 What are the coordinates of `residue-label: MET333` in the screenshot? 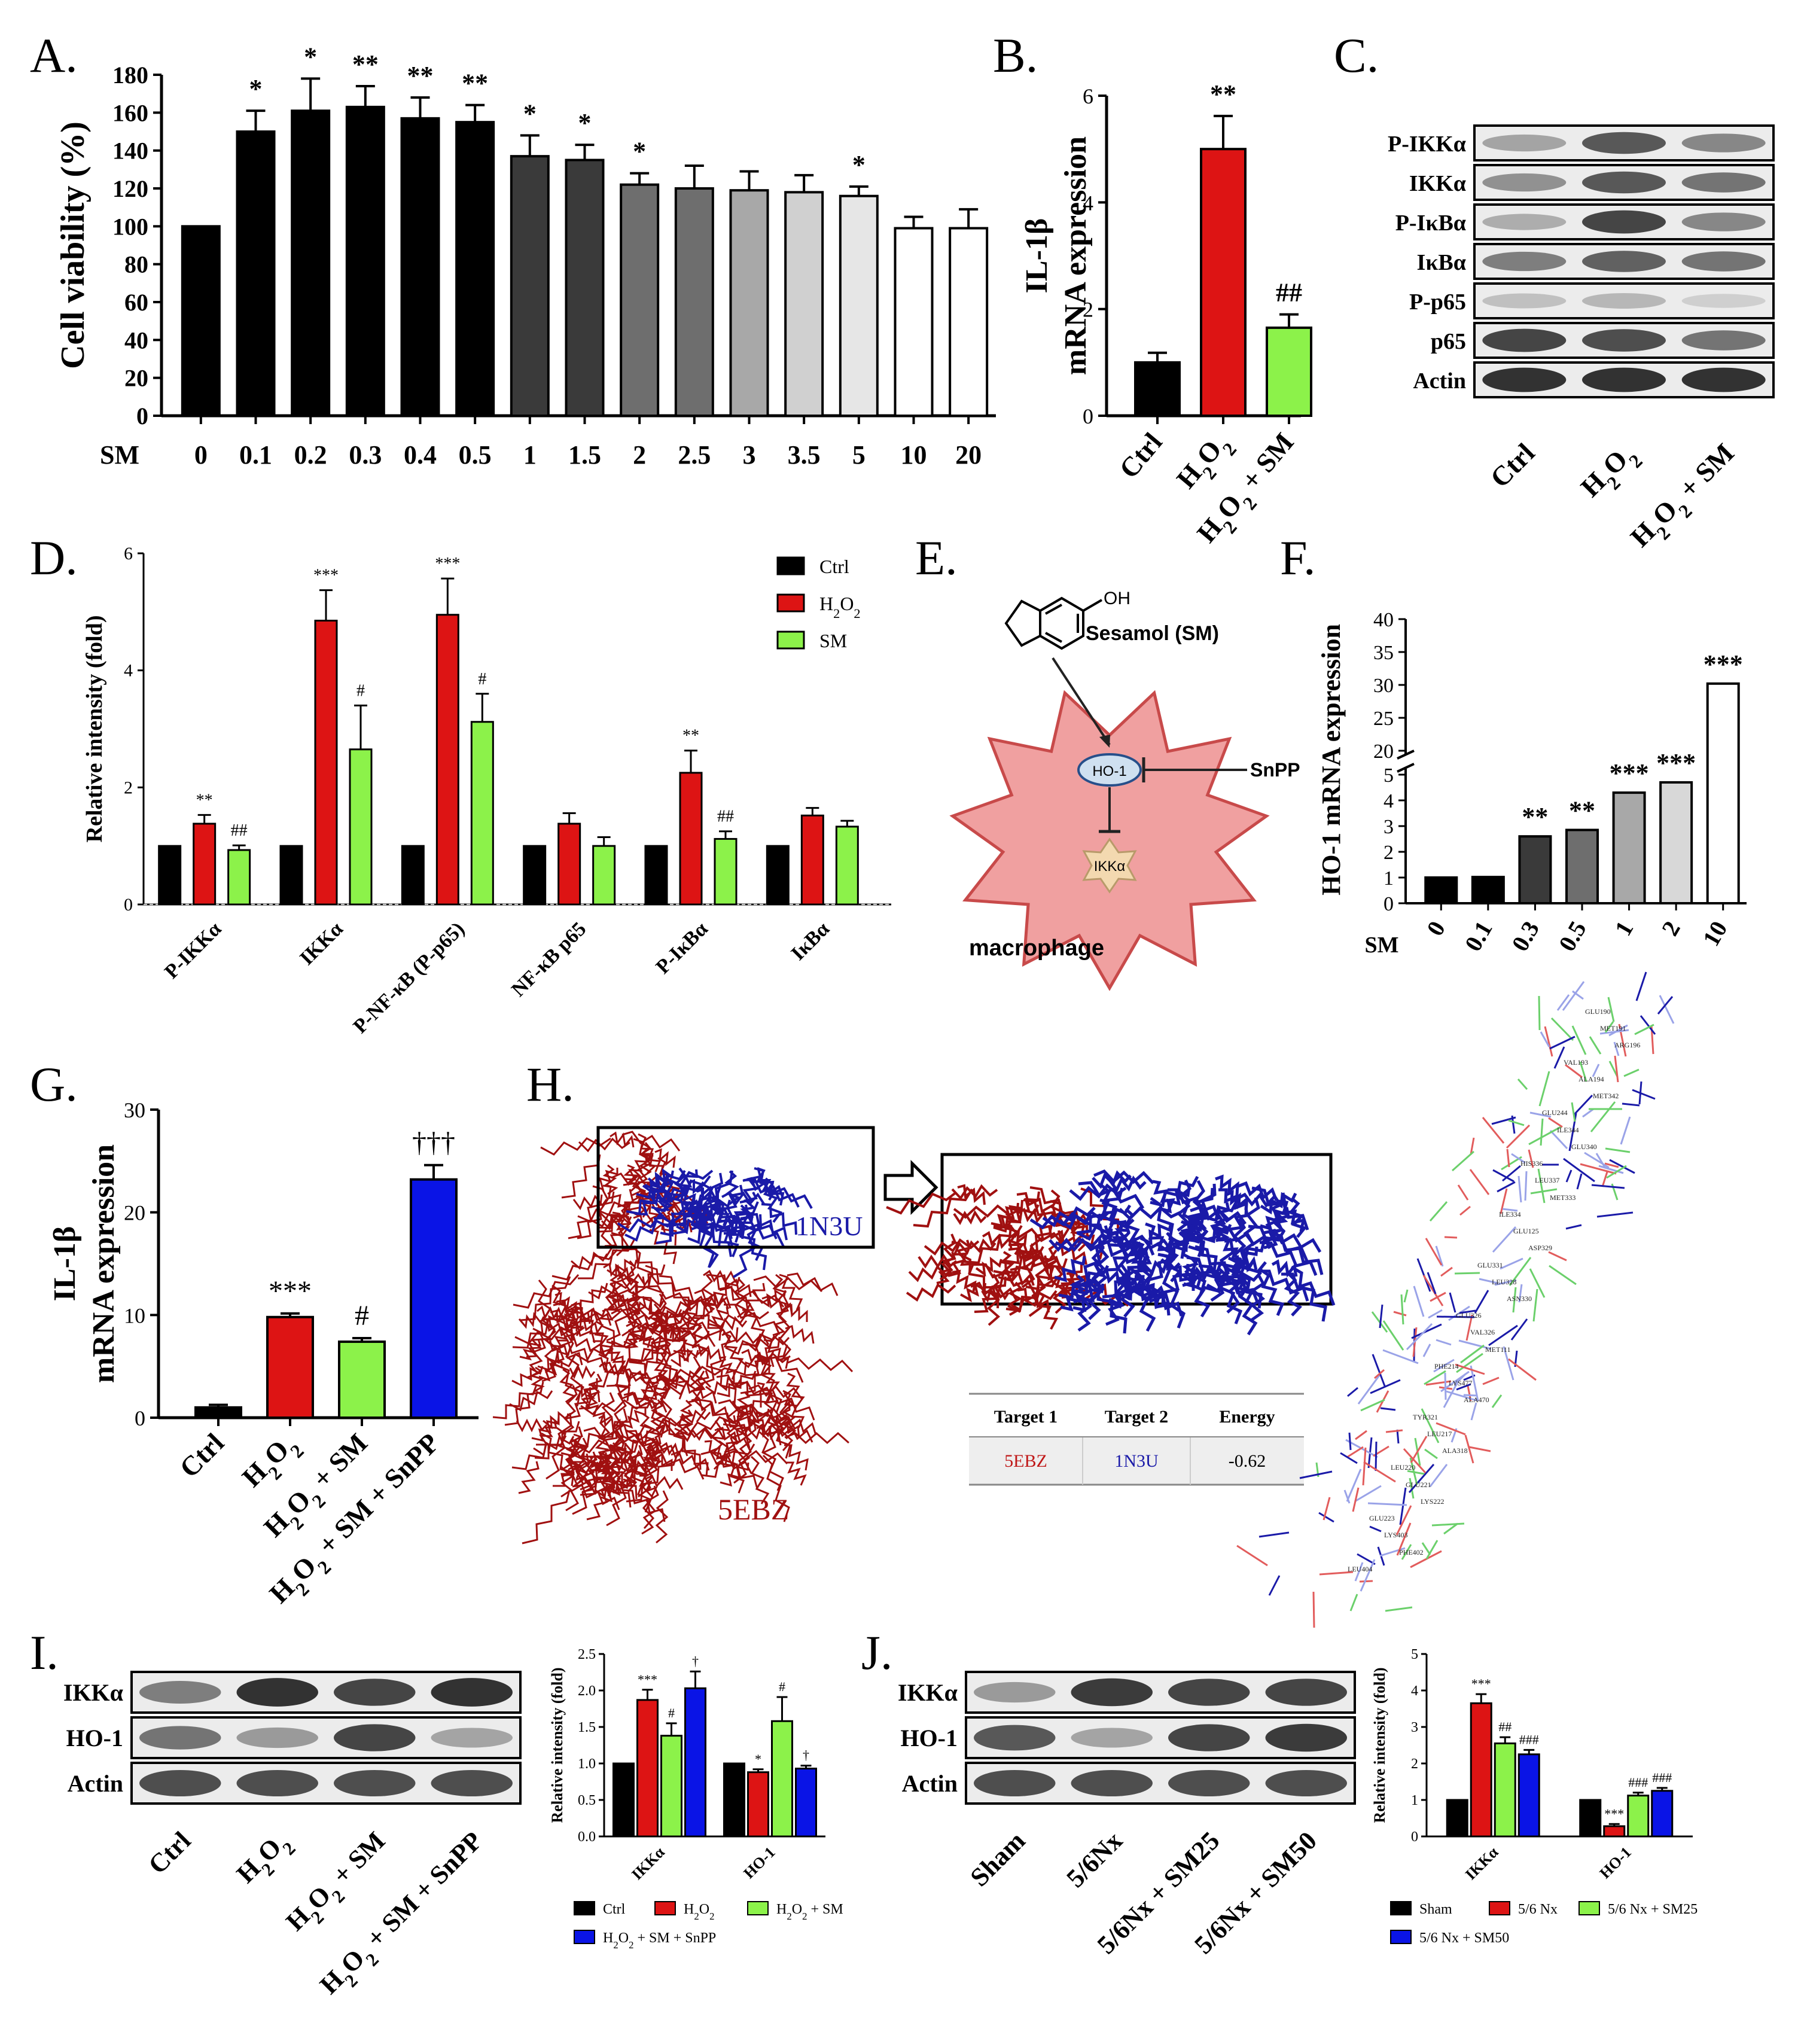 It's located at (1563, 1197).